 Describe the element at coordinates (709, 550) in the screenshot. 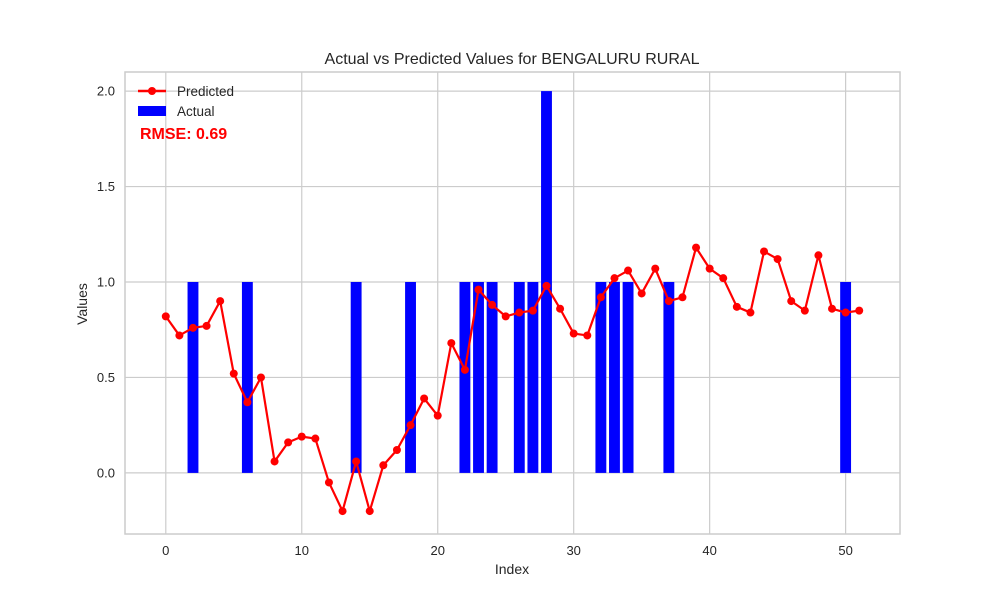

I see `x-tick-label: 40` at that location.